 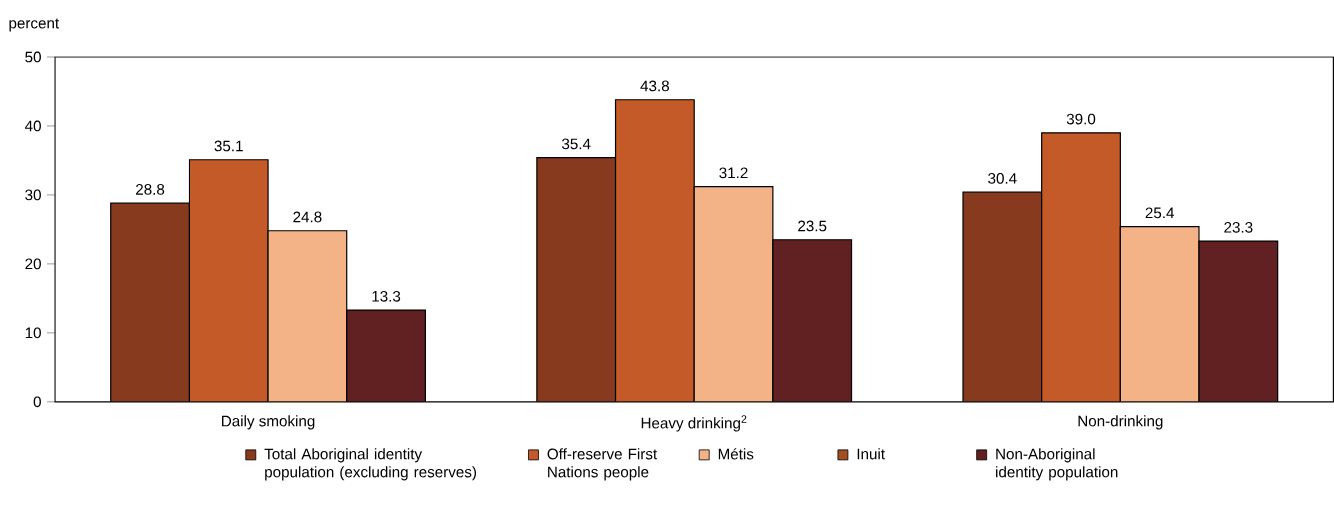 What do you see at coordinates (32, 126) in the screenshot?
I see `y-tick-label: 40` at bounding box center [32, 126].